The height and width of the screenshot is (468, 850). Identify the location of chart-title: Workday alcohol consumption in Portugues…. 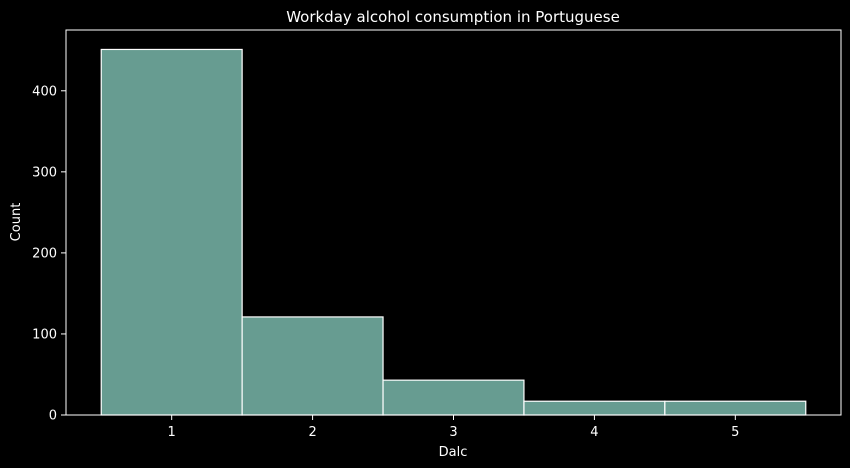
(453, 17).